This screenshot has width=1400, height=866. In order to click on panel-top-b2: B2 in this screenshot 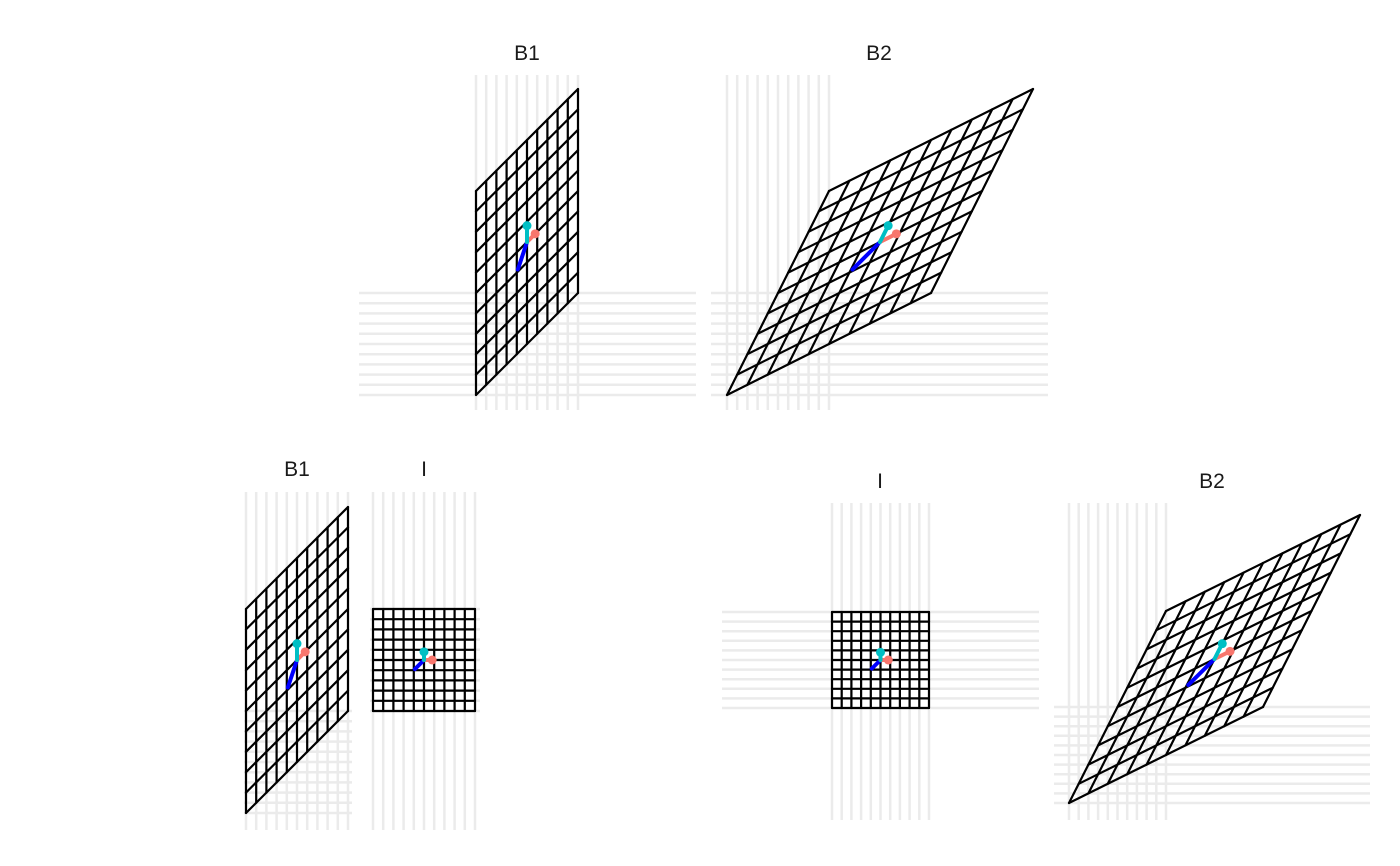, I will do `click(879, 226)`.